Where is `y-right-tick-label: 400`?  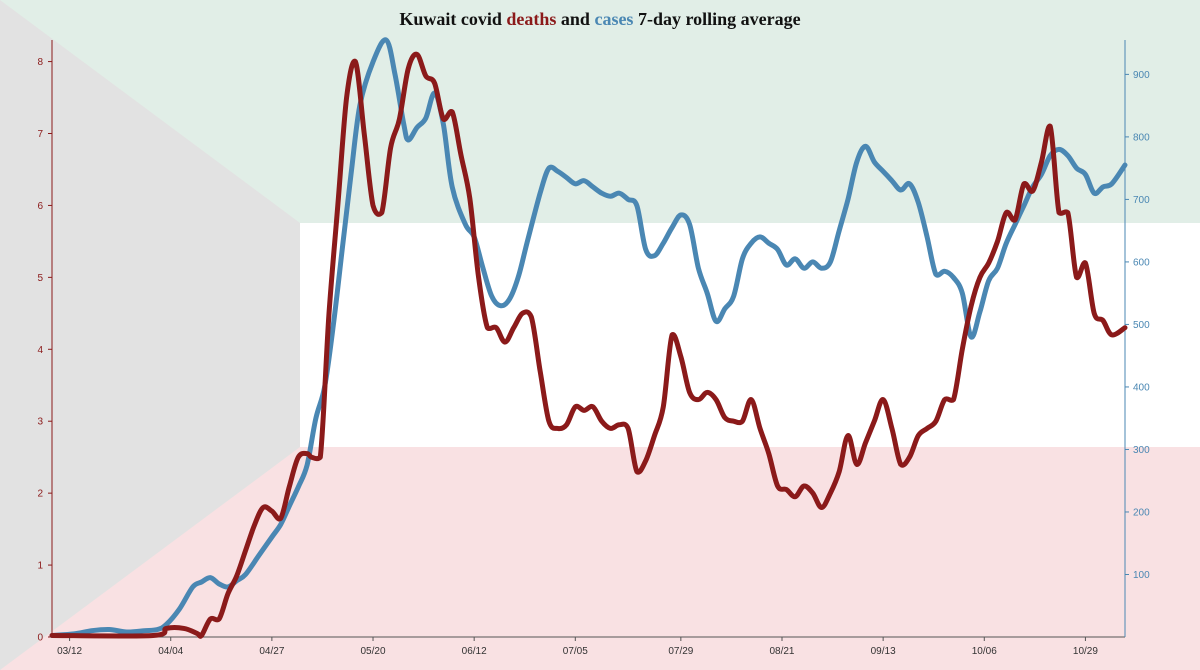 y-right-tick-label: 400 is located at coordinates (1141, 387).